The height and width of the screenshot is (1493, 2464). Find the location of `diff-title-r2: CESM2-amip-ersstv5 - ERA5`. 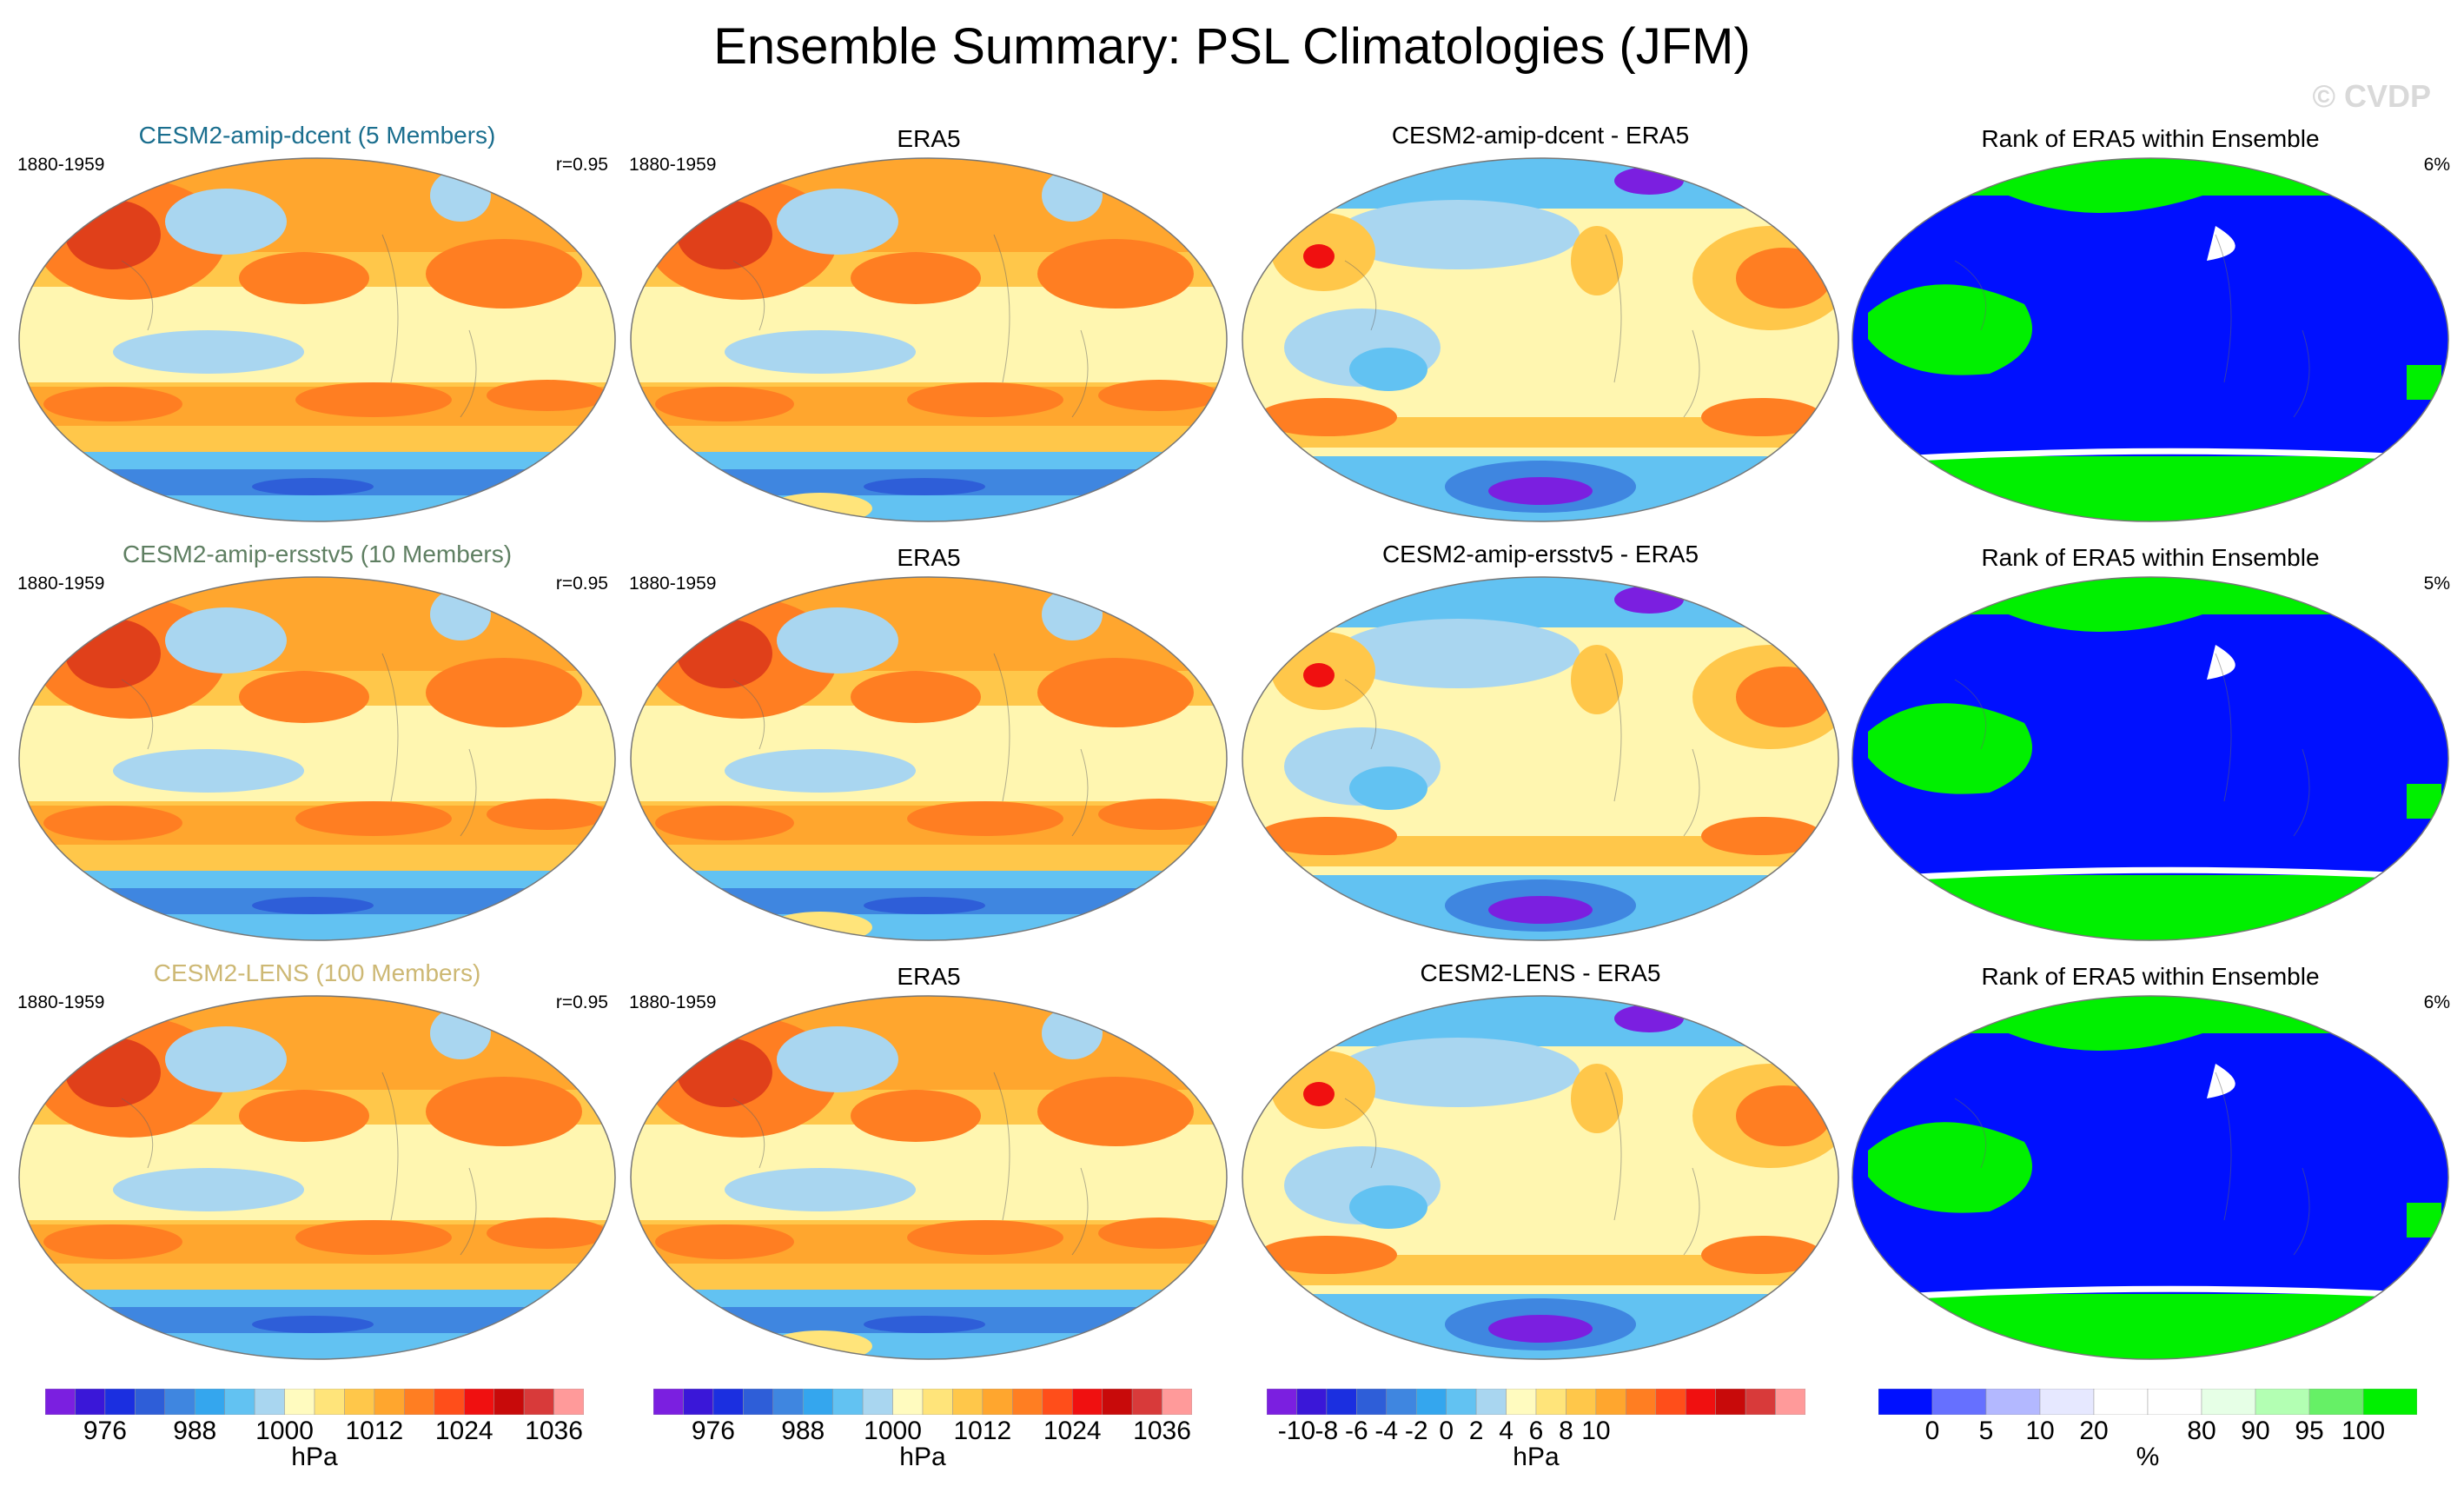

diff-title-r2: CESM2-amip-ersstv5 - ERA5 is located at coordinates (1540, 554).